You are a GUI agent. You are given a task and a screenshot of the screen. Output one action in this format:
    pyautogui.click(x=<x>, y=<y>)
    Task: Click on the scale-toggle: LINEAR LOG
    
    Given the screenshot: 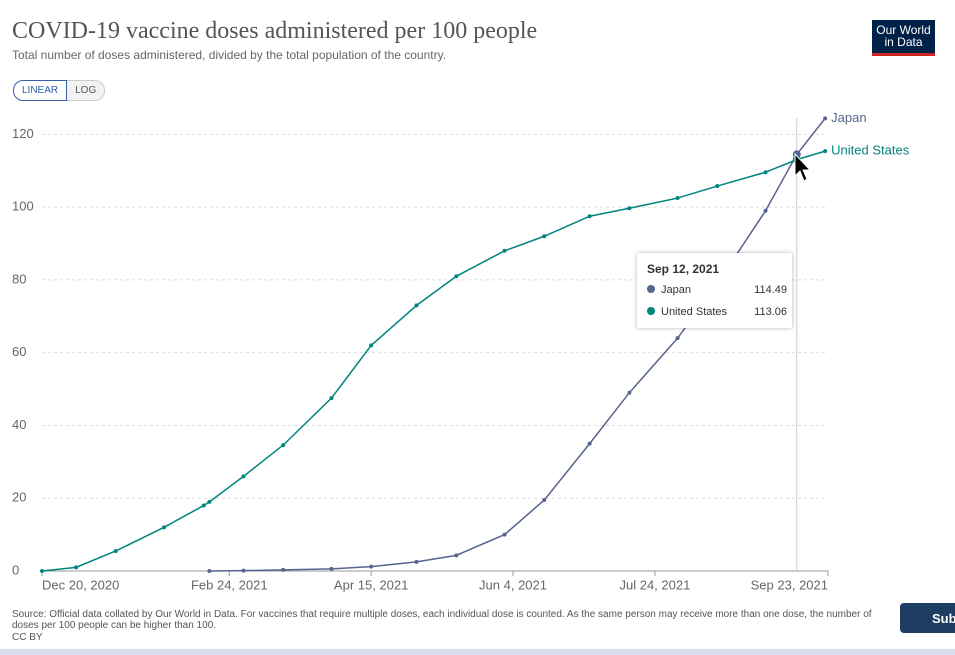 What is the action you would take?
    pyautogui.click(x=59, y=90)
    